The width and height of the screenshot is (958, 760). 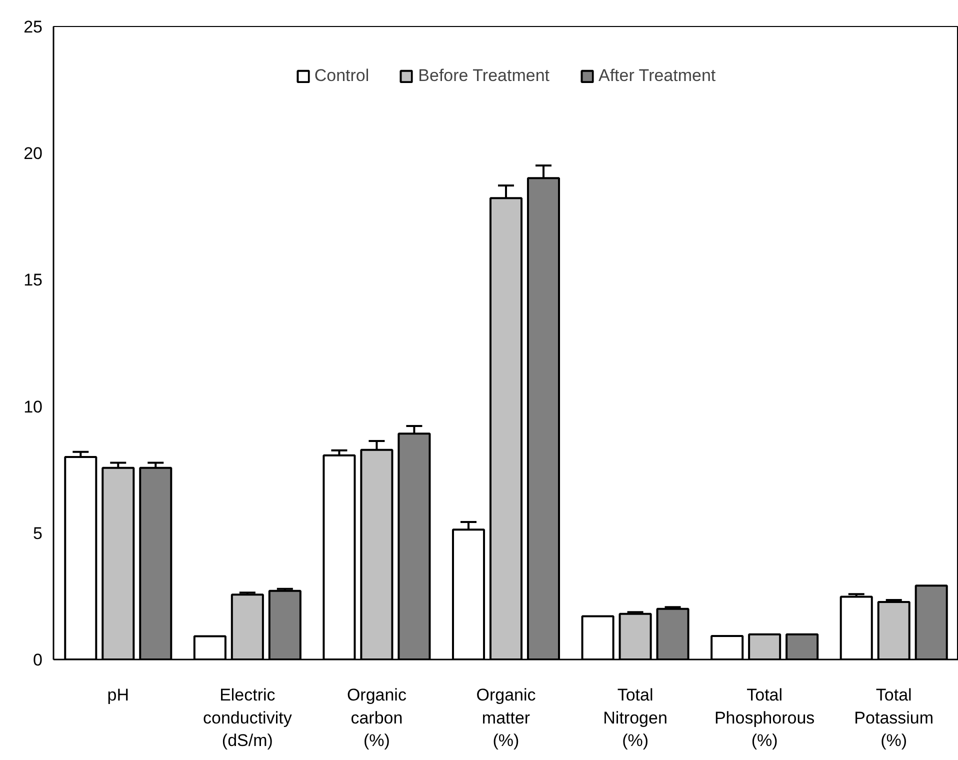 What do you see at coordinates (635, 718) in the screenshot?
I see `x-tick-label: Total Nitrogen (%)` at bounding box center [635, 718].